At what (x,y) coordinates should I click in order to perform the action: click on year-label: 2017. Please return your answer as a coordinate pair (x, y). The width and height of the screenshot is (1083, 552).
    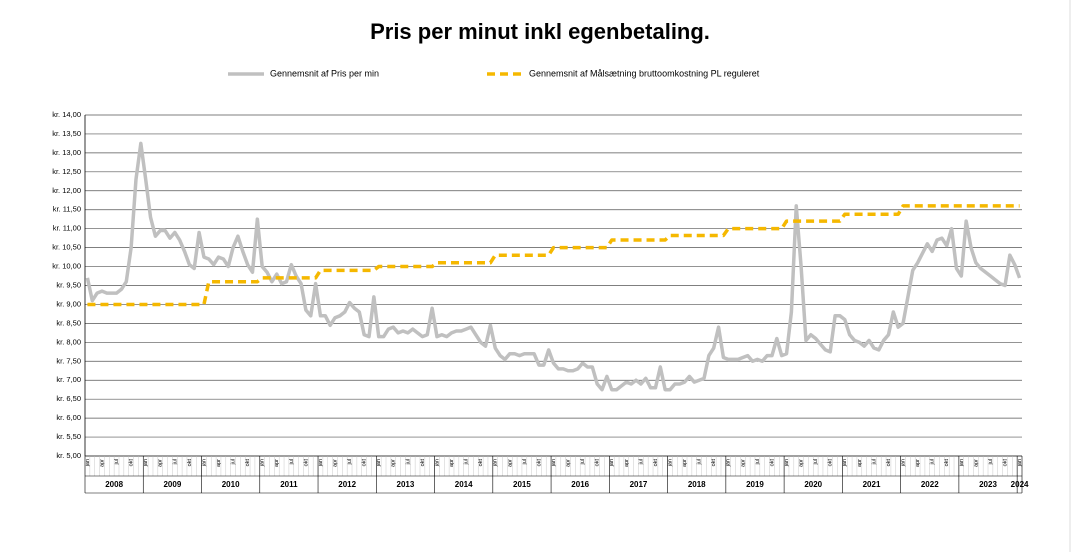
    Looking at the image, I should click on (639, 484).